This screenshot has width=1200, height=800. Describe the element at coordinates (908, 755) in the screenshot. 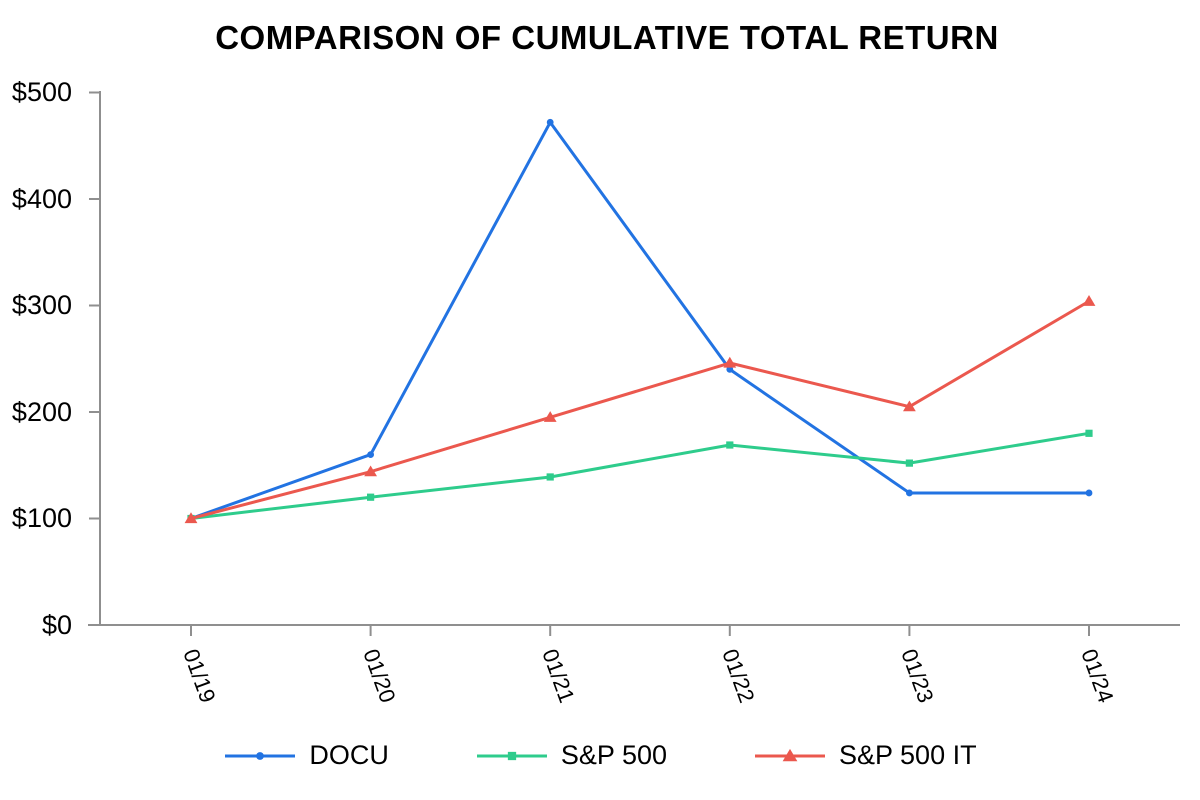

I see `legend-label: S&P 500 IT` at that location.